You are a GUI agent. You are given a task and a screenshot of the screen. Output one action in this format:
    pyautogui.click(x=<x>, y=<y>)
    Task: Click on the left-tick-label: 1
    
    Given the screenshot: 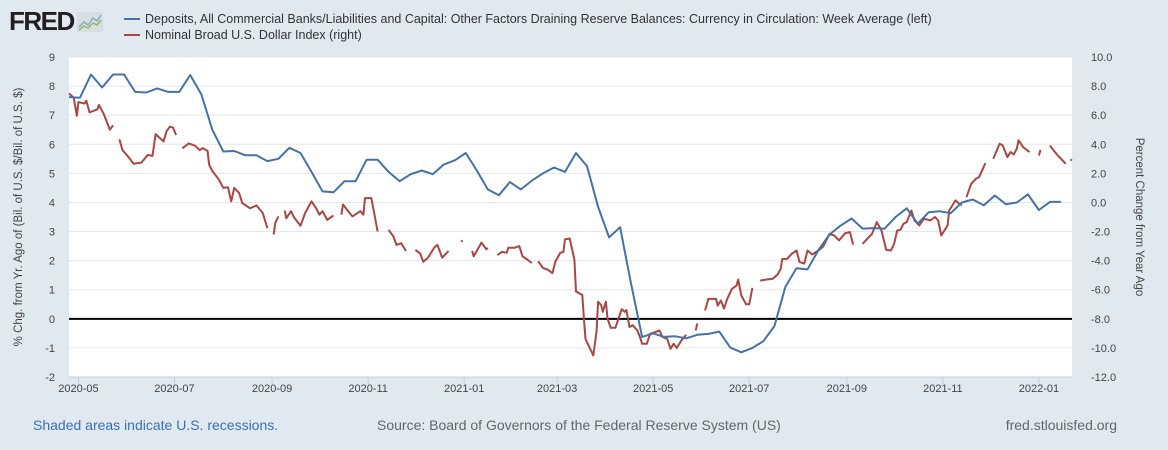 What is the action you would take?
    pyautogui.click(x=52, y=291)
    